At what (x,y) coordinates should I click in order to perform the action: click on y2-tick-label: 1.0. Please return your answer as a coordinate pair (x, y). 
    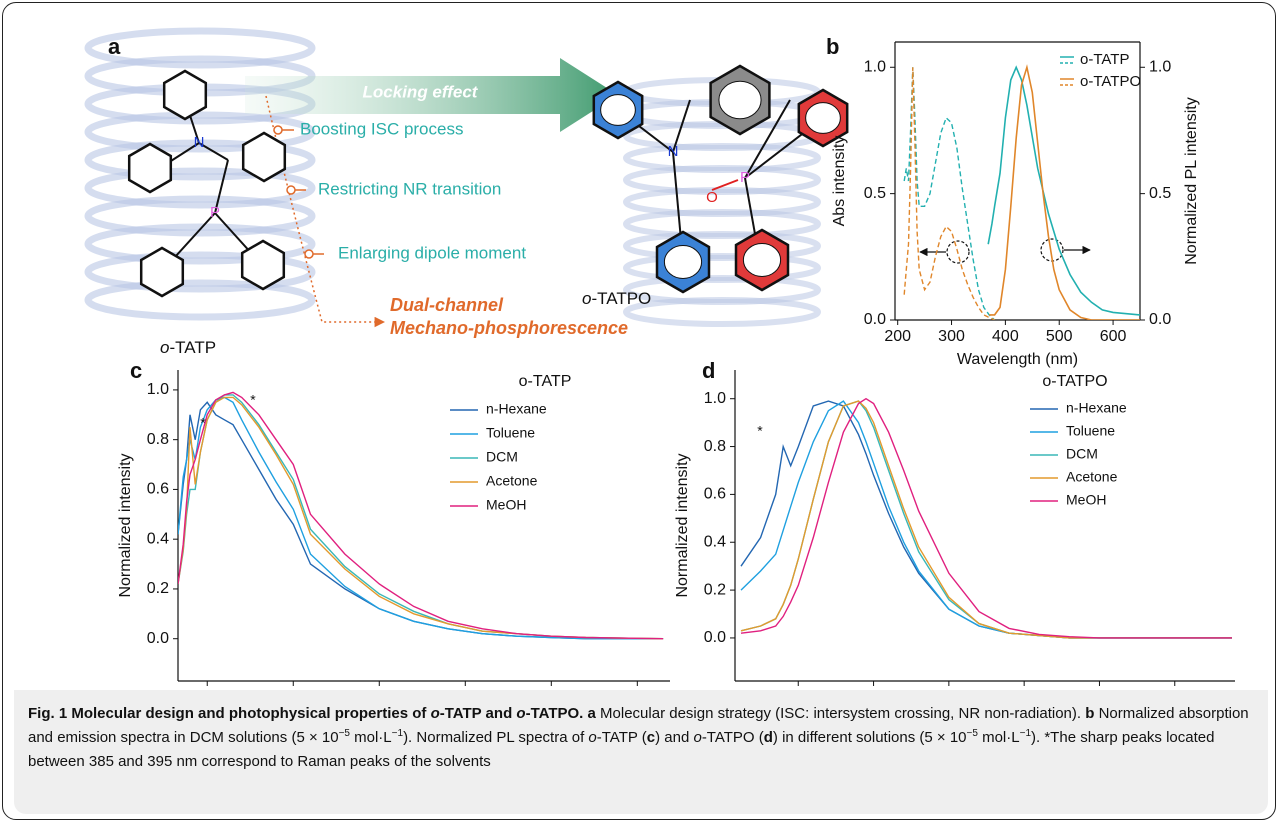
    Looking at the image, I should click on (1160, 66).